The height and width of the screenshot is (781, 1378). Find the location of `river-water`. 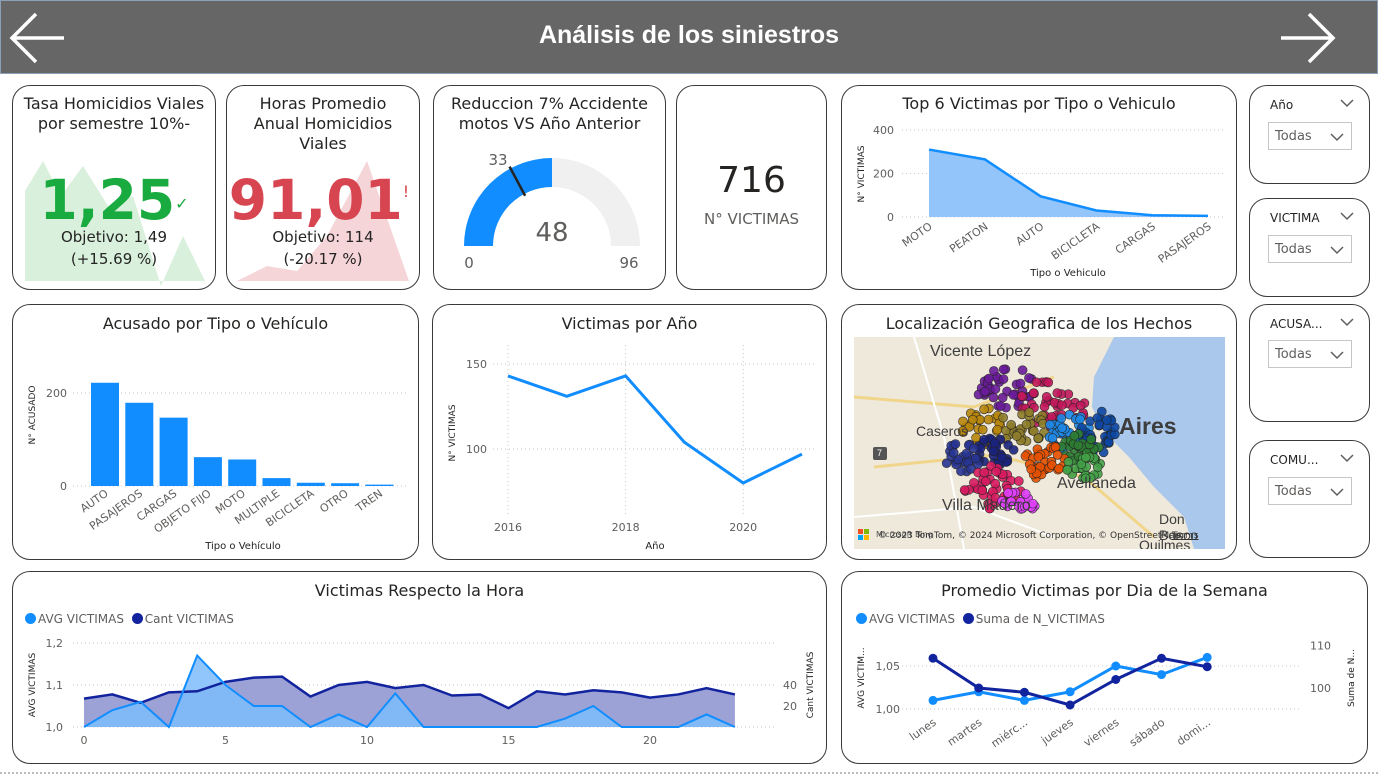

river-water is located at coordinates (1158, 443).